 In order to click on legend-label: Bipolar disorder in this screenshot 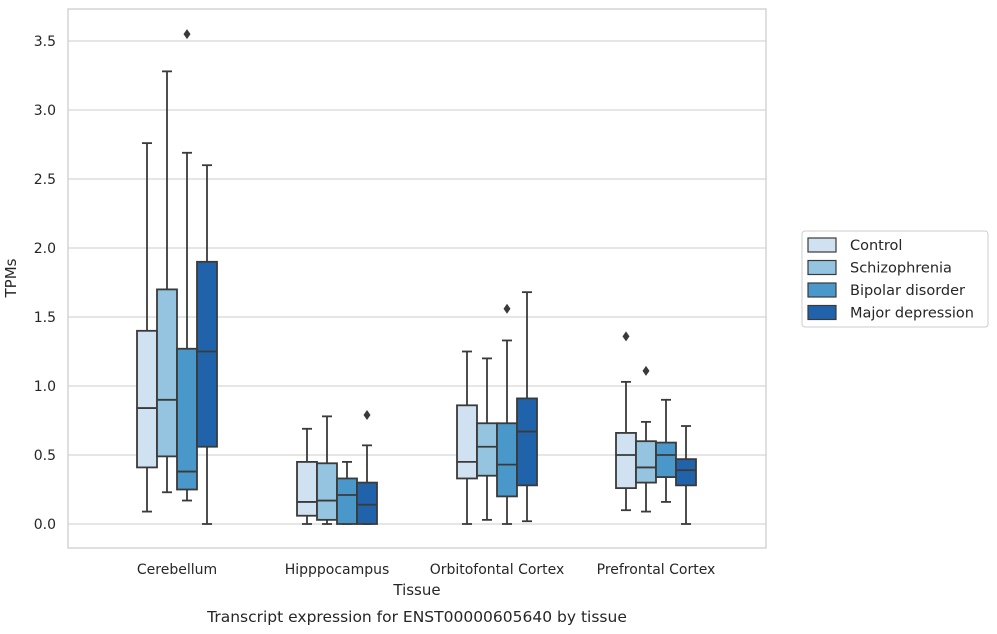, I will do `click(907, 291)`.